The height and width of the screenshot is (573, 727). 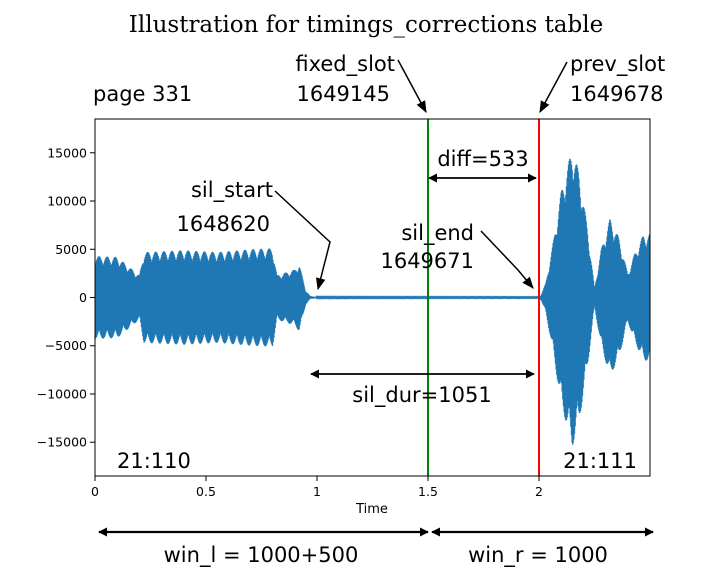 What do you see at coordinates (71, 249) in the screenshot?
I see `y-tick-label: 5000` at bounding box center [71, 249].